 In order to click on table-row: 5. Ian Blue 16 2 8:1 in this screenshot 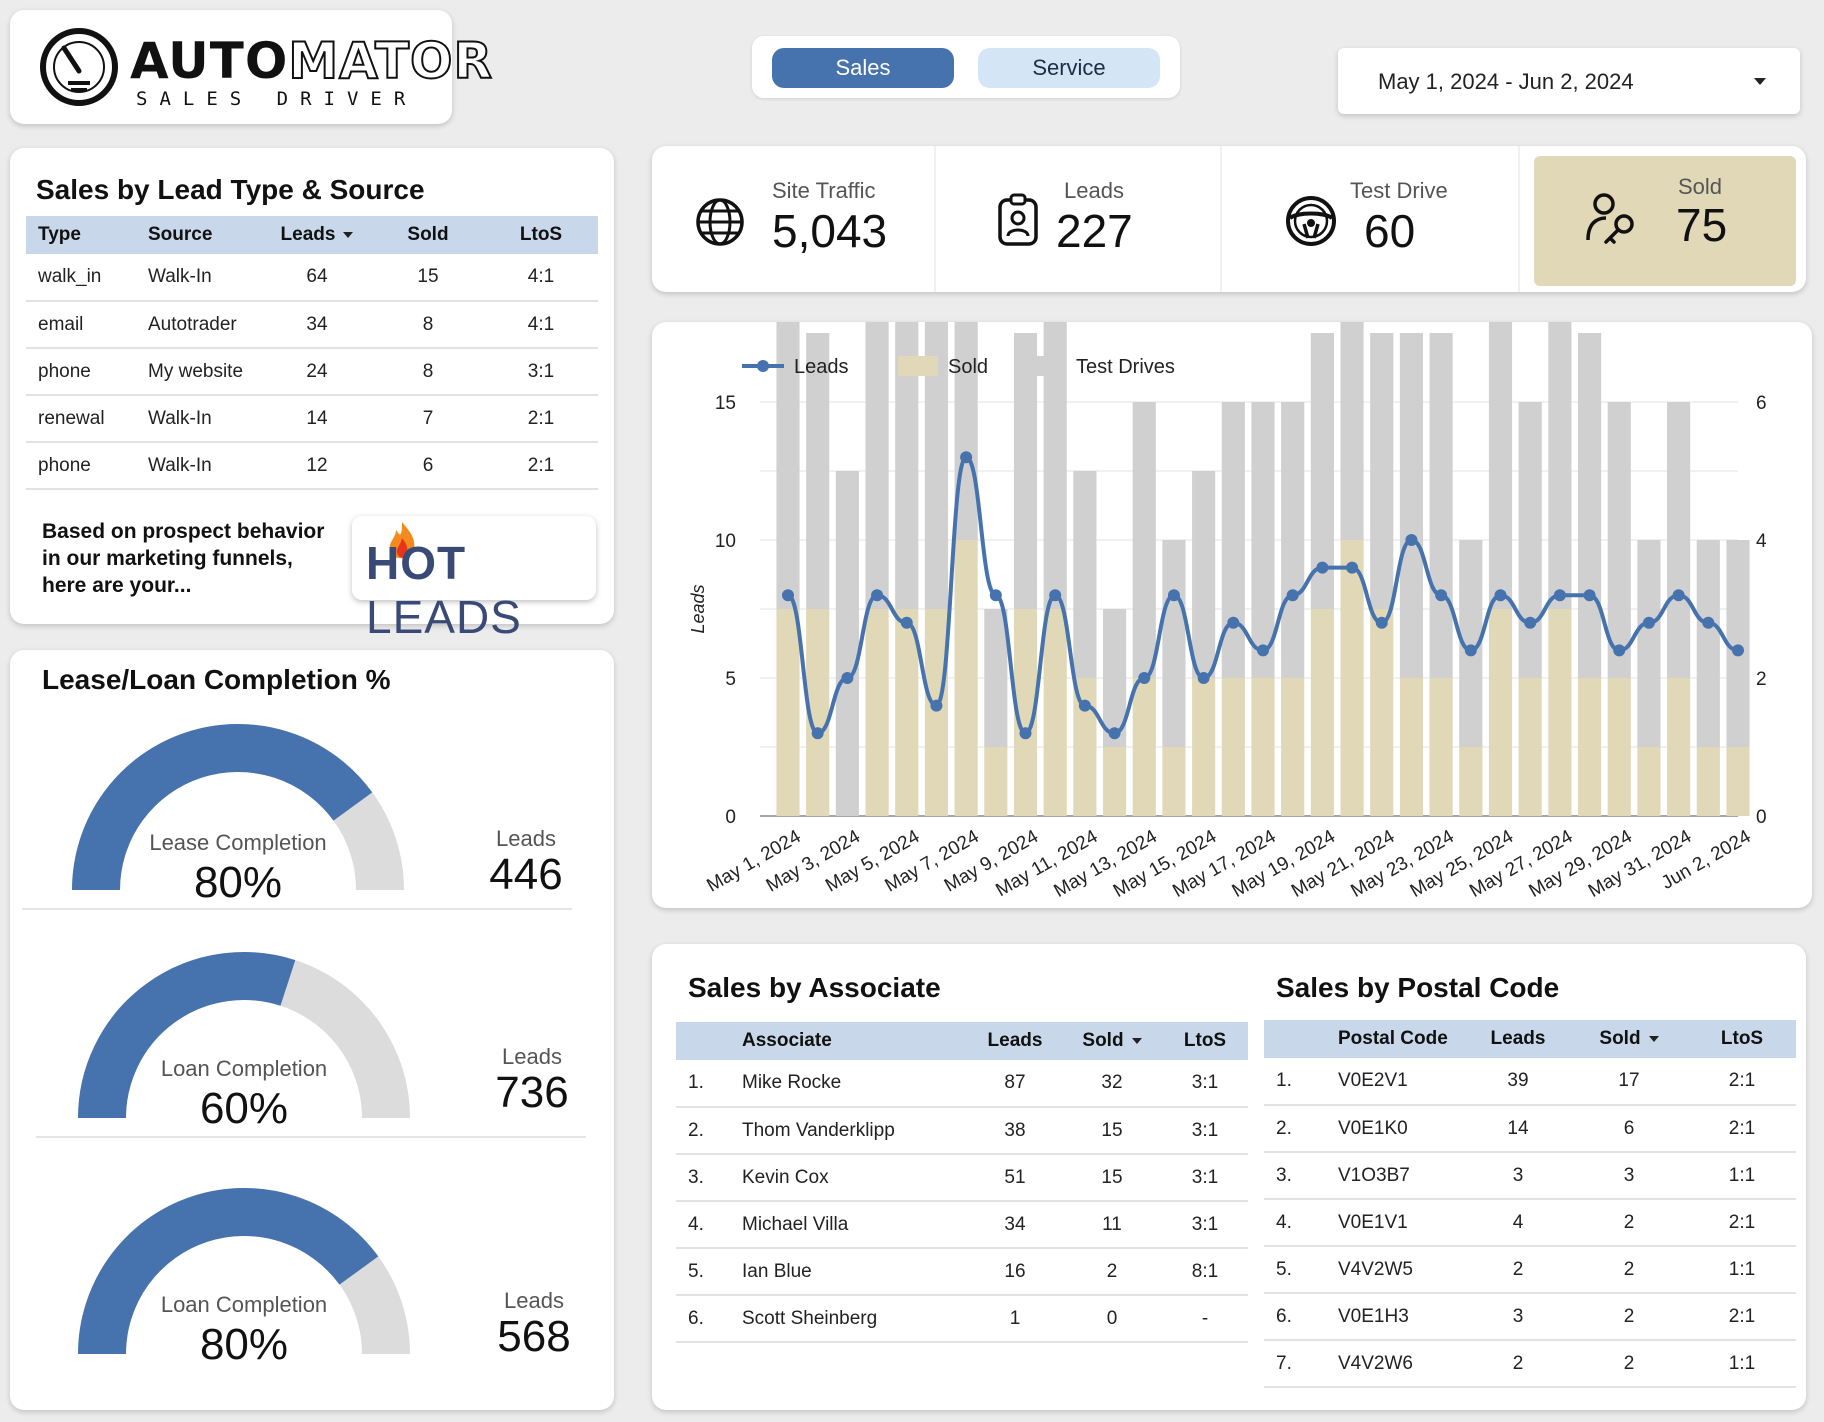, I will do `click(962, 1272)`.